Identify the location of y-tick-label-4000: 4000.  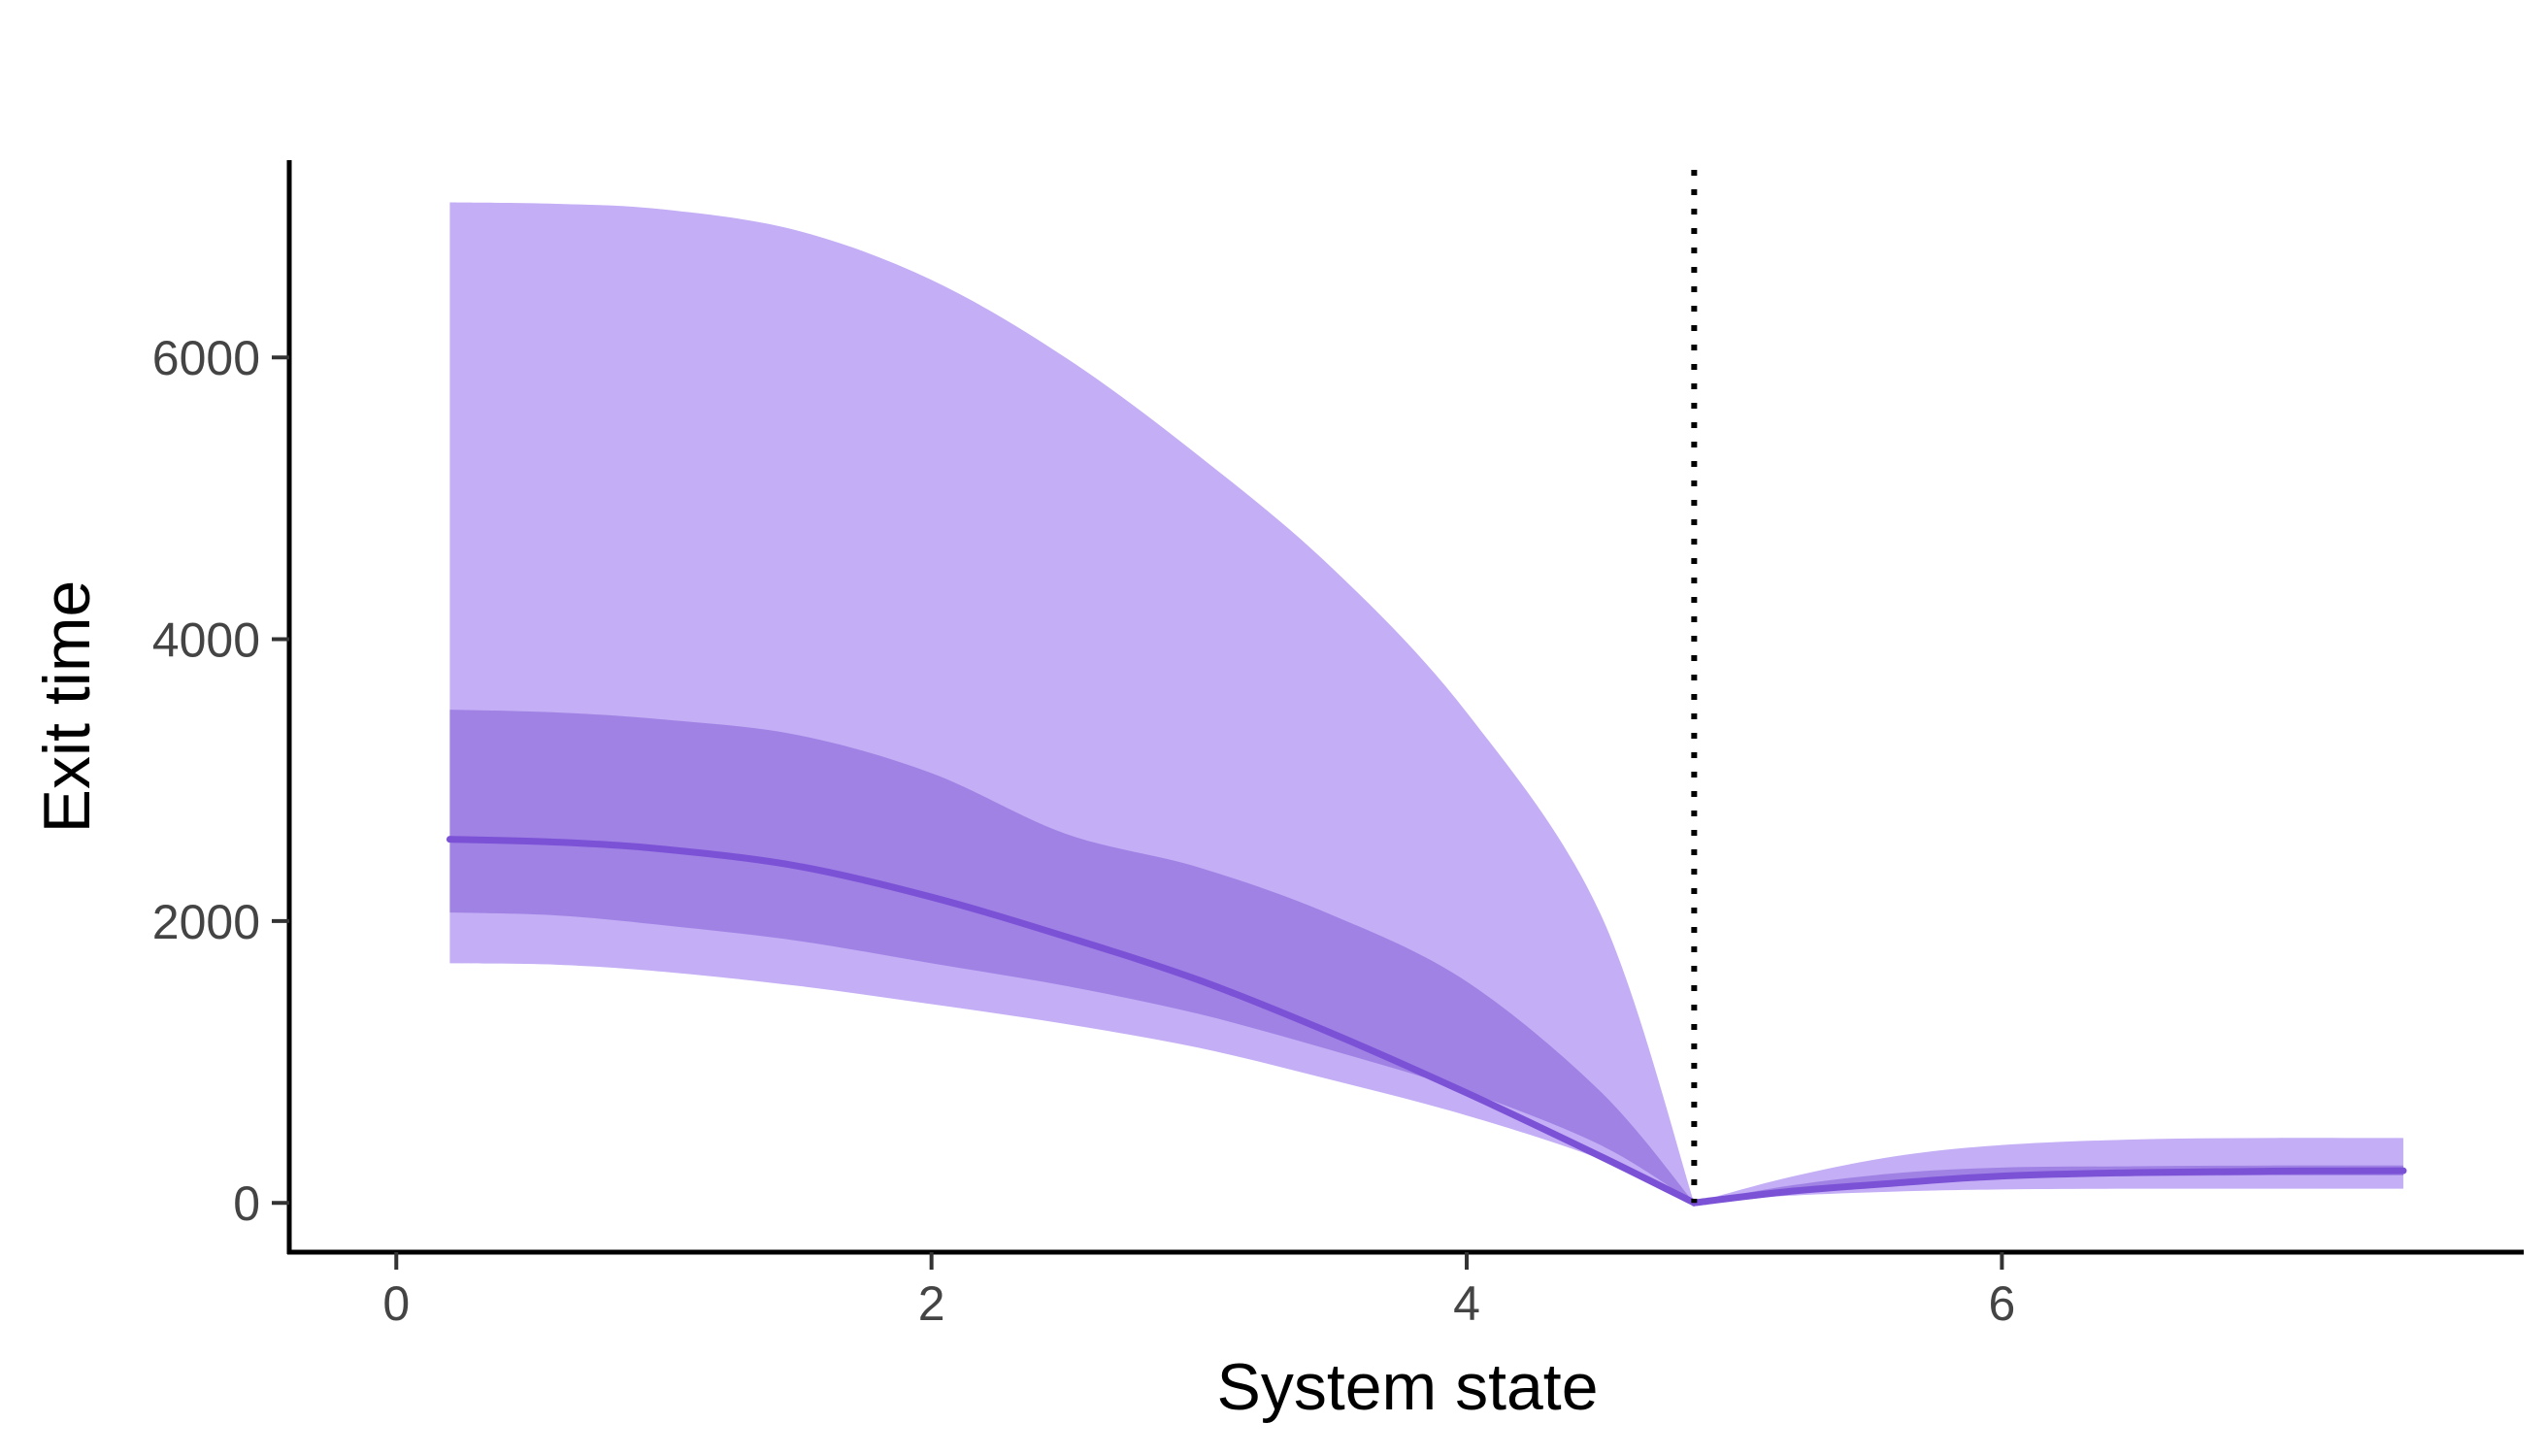
(206, 640).